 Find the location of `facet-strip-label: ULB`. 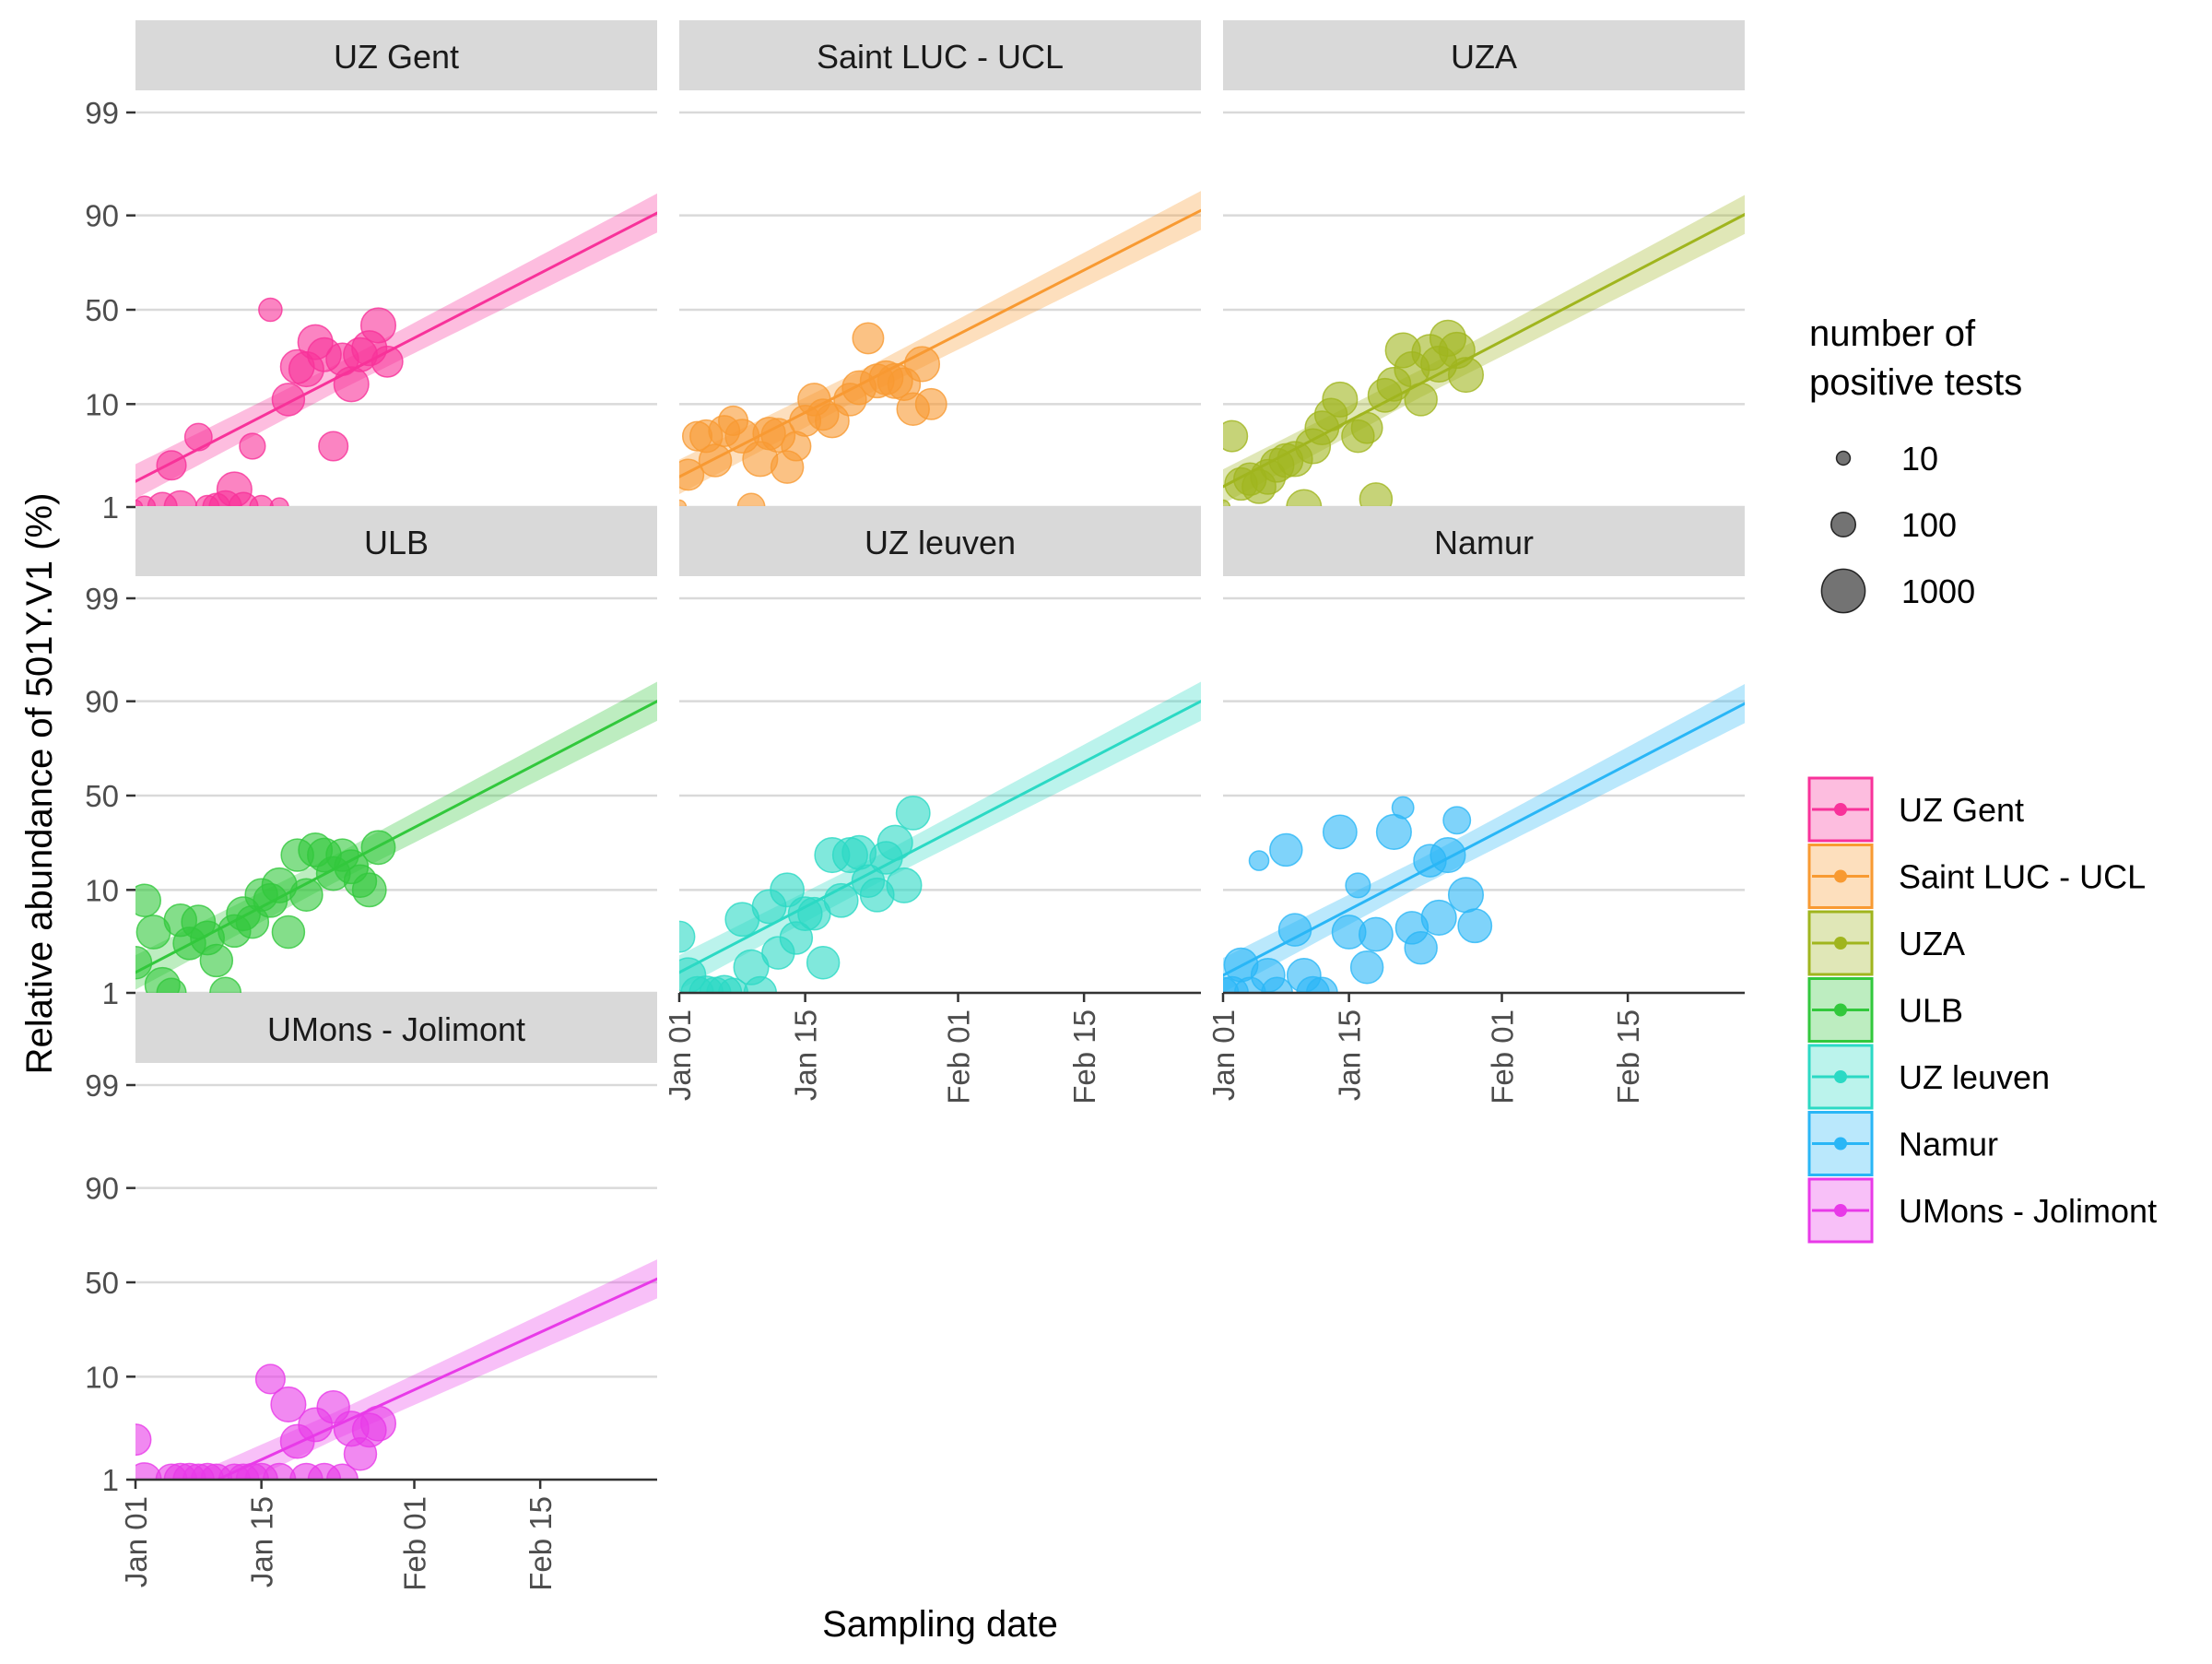

facet-strip-label: ULB is located at coordinates (396, 542).